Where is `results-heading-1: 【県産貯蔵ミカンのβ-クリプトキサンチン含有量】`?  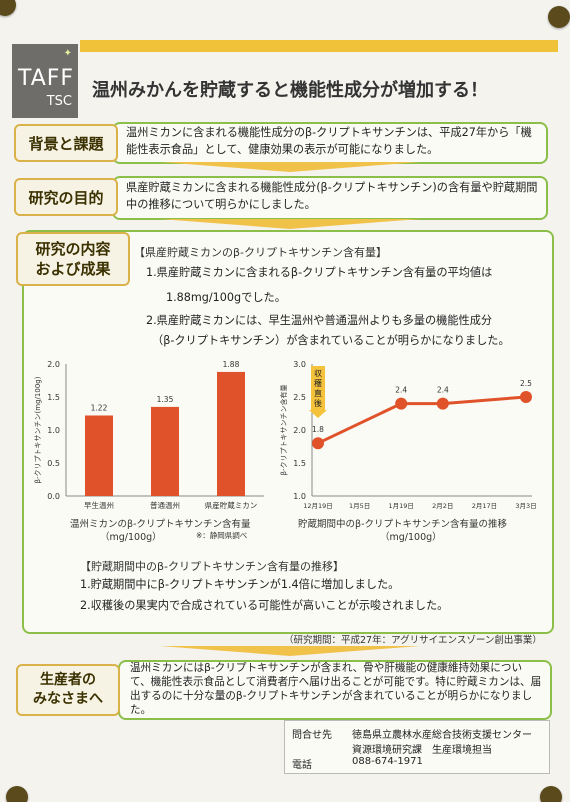 results-heading-1: 【県産貯蔵ミカンのβ-クリプトキサンチン含有量】 is located at coordinates (260, 252).